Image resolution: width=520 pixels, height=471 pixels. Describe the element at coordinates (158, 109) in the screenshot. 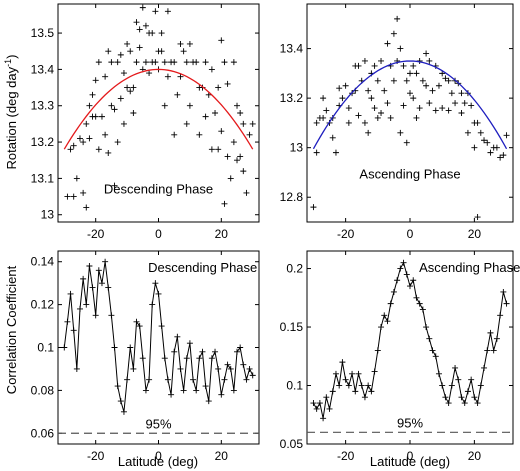

I see `fit-curve` at that location.